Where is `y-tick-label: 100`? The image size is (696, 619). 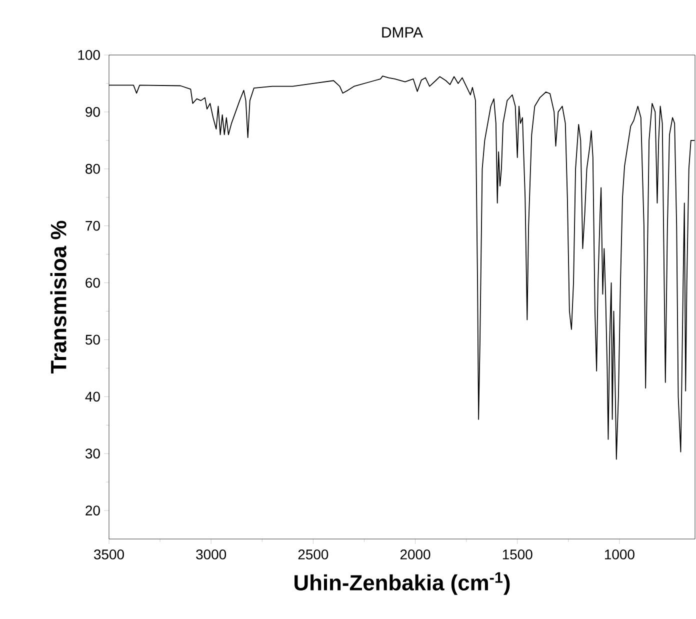
y-tick-label: 100 is located at coordinates (89, 55).